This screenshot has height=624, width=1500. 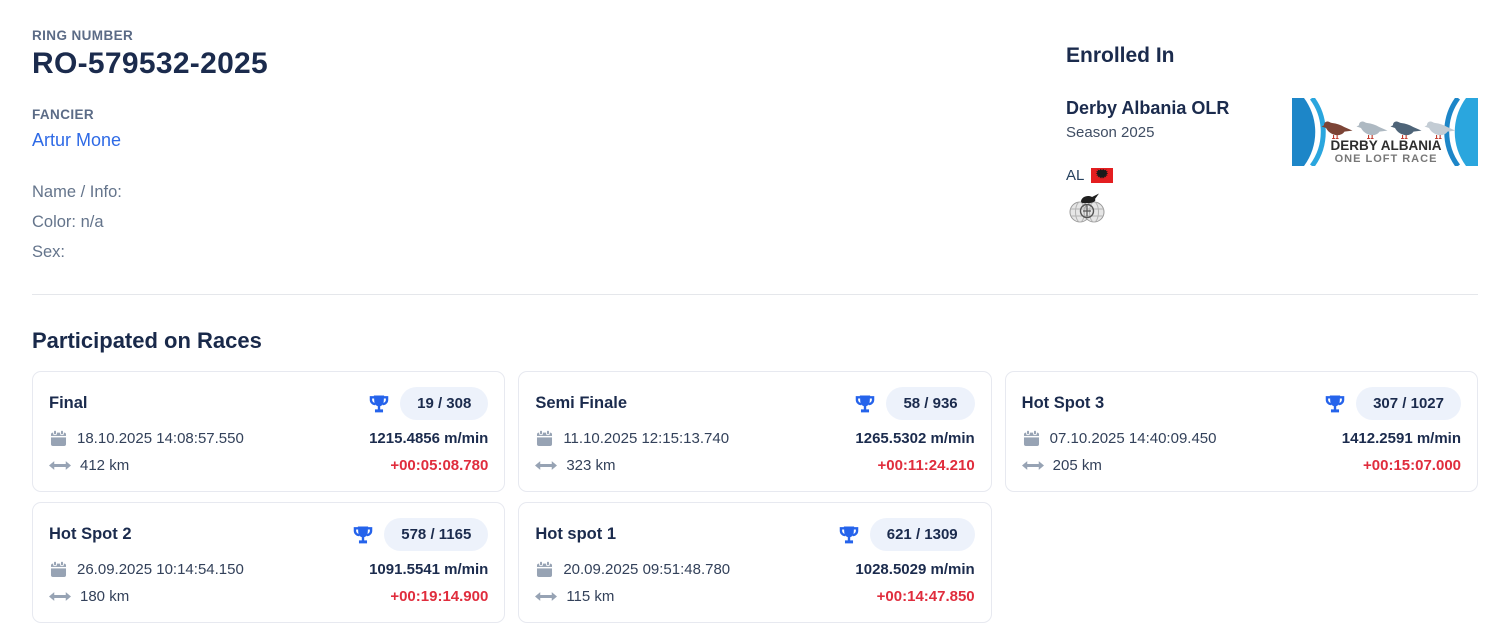 What do you see at coordinates (581, 403) in the screenshot?
I see `race-name: Semi Finale` at bounding box center [581, 403].